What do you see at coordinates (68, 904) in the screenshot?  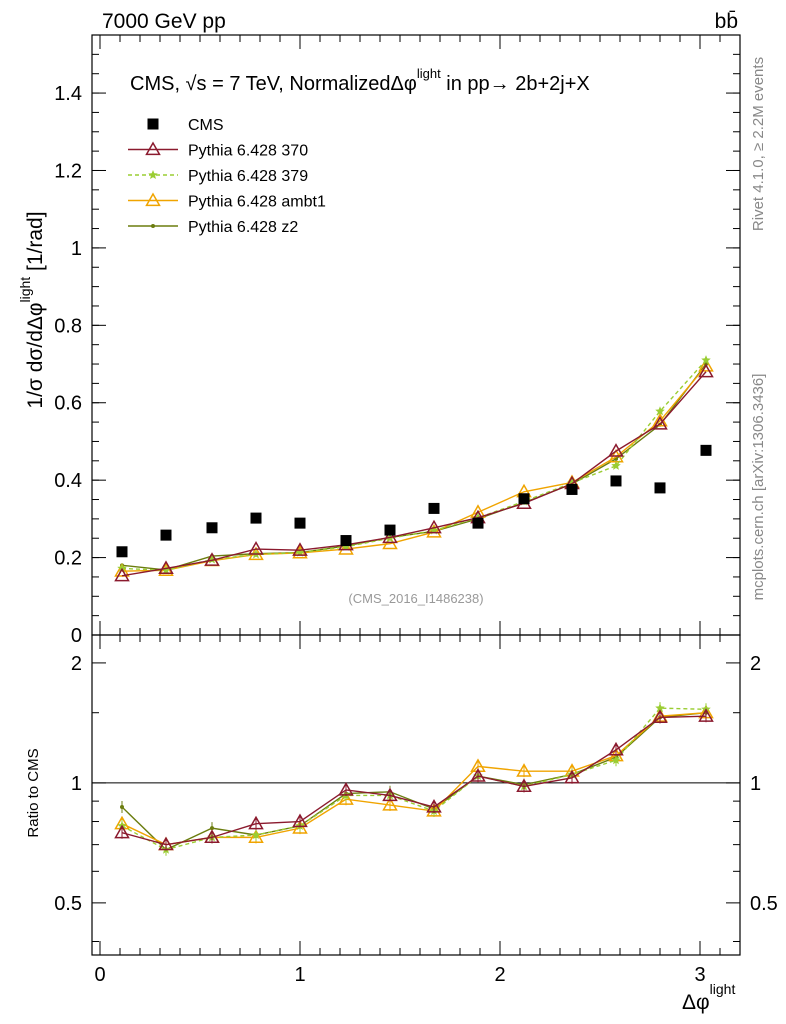 I see `ratio-tick-label: 0.5` at bounding box center [68, 904].